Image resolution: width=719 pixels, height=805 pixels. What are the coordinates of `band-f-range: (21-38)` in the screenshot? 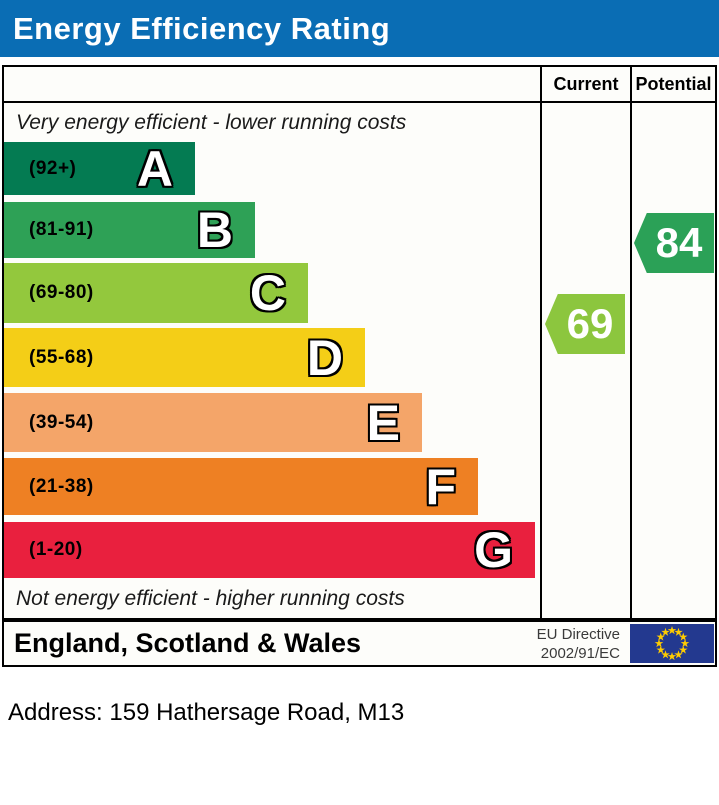 It's located at (61, 486).